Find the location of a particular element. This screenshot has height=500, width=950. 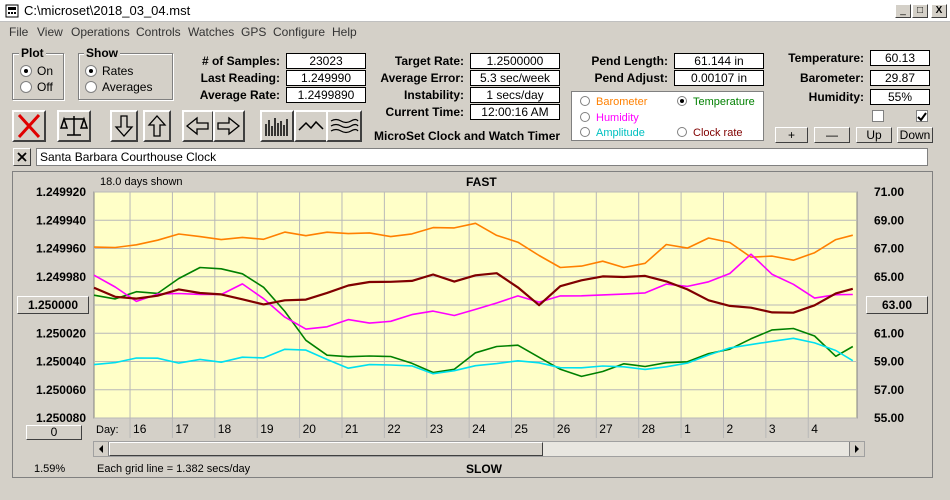

x-axis-tick-label: 22 is located at coordinates (394, 429).